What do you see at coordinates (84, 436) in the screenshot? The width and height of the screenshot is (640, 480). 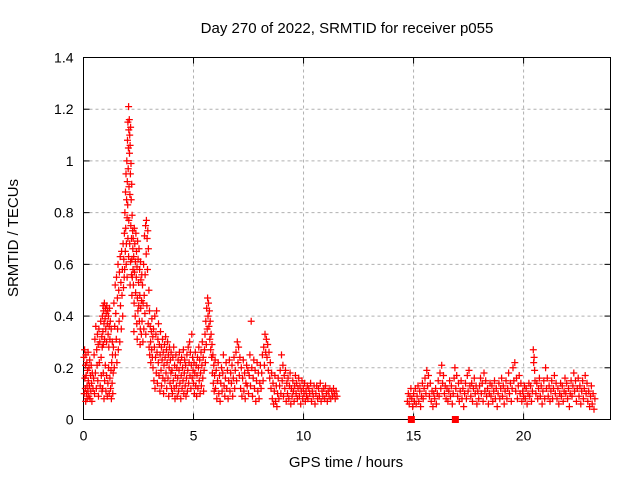 I see `x-tick-label: 0` at bounding box center [84, 436].